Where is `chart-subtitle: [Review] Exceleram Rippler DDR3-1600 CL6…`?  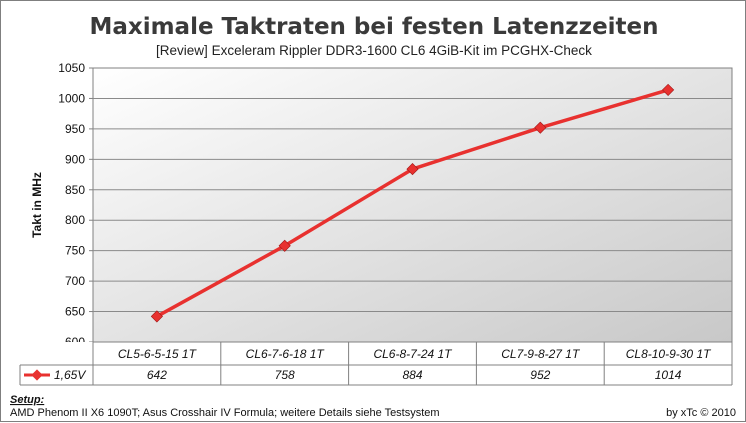
chart-subtitle: [Review] Exceleram Rippler DDR3-1600 CL6… is located at coordinates (374, 50).